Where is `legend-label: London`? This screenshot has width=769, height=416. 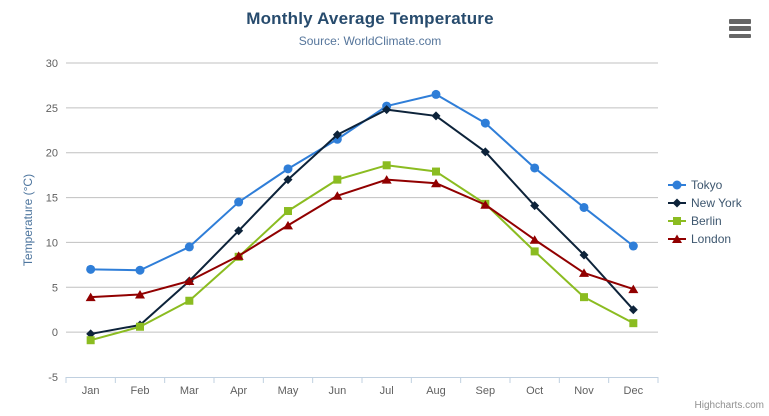 legend-label: London is located at coordinates (711, 239).